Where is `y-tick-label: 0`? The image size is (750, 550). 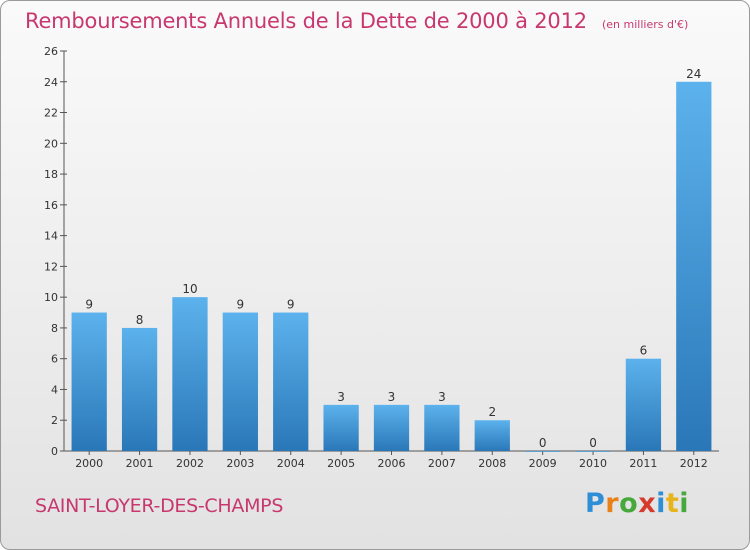 y-tick-label: 0 is located at coordinates (54, 451).